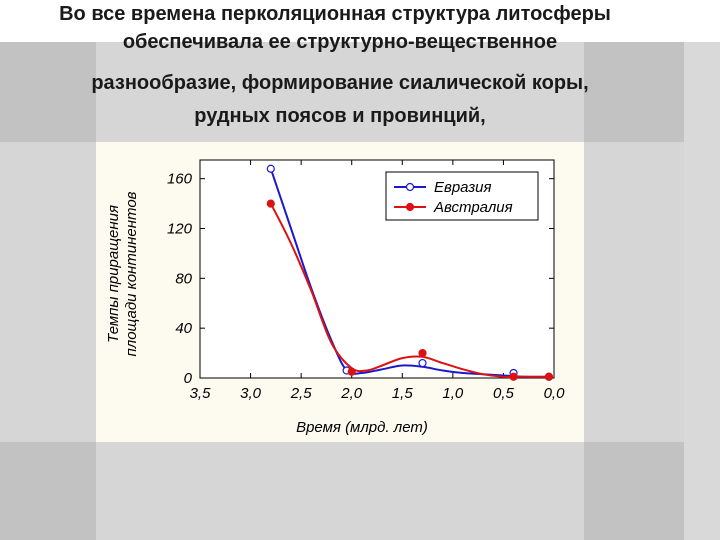 The width and height of the screenshot is (720, 540). I want to click on y-axis-label-line-2: площади континентов, so click(131, 273).